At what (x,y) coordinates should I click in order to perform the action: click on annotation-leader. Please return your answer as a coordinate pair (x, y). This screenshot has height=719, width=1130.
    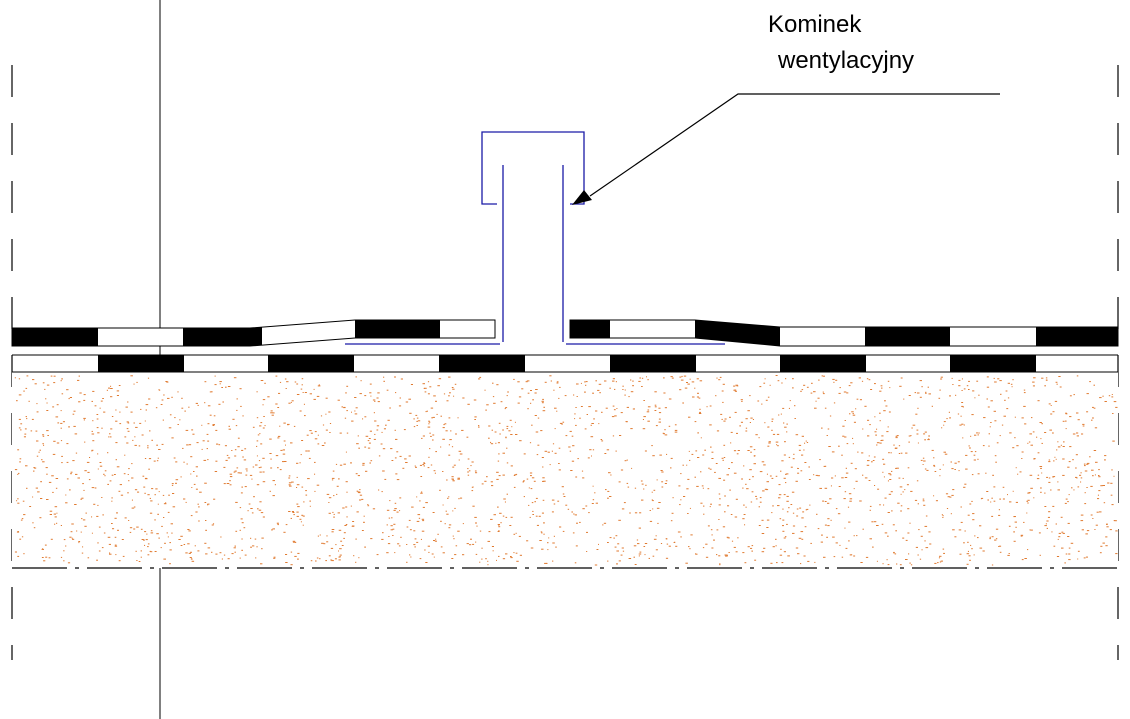
    Looking at the image, I should click on (786, 149).